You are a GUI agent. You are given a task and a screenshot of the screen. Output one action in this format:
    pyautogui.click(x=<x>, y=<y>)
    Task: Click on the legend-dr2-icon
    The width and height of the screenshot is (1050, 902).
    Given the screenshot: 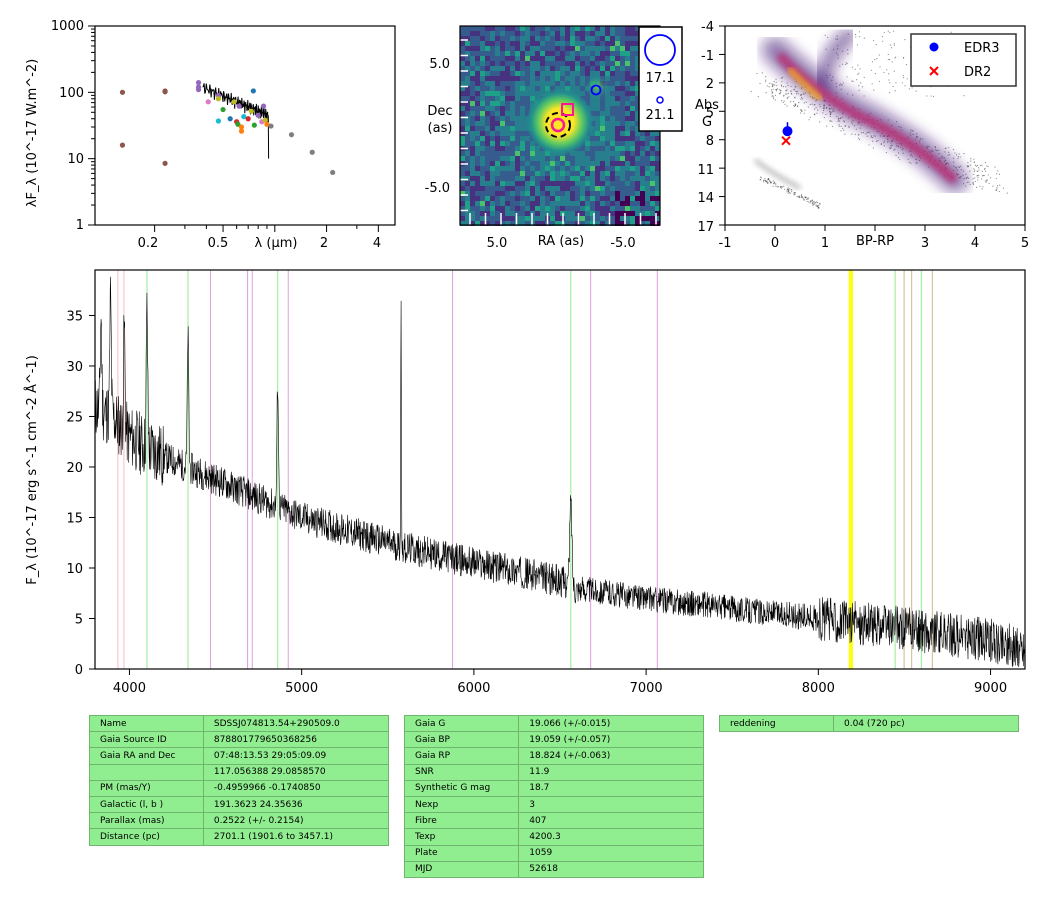 What is the action you would take?
    pyautogui.click(x=934, y=71)
    